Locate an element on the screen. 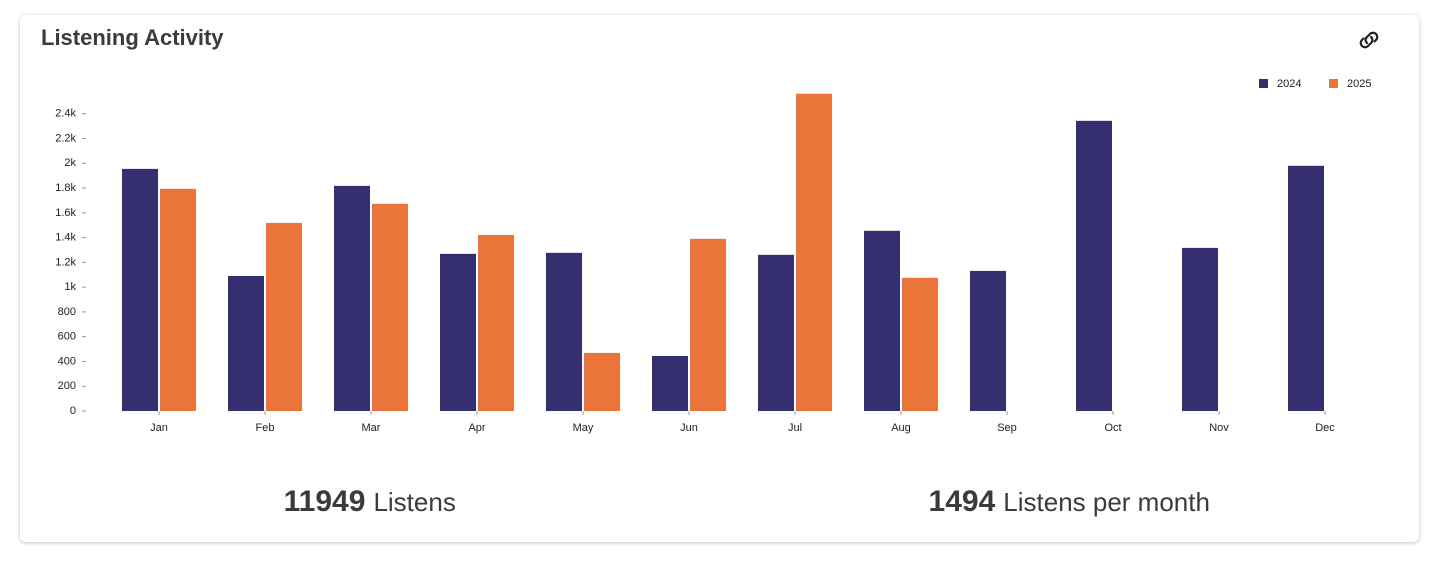  y-tick-label: 1.6k is located at coordinates (65, 213).